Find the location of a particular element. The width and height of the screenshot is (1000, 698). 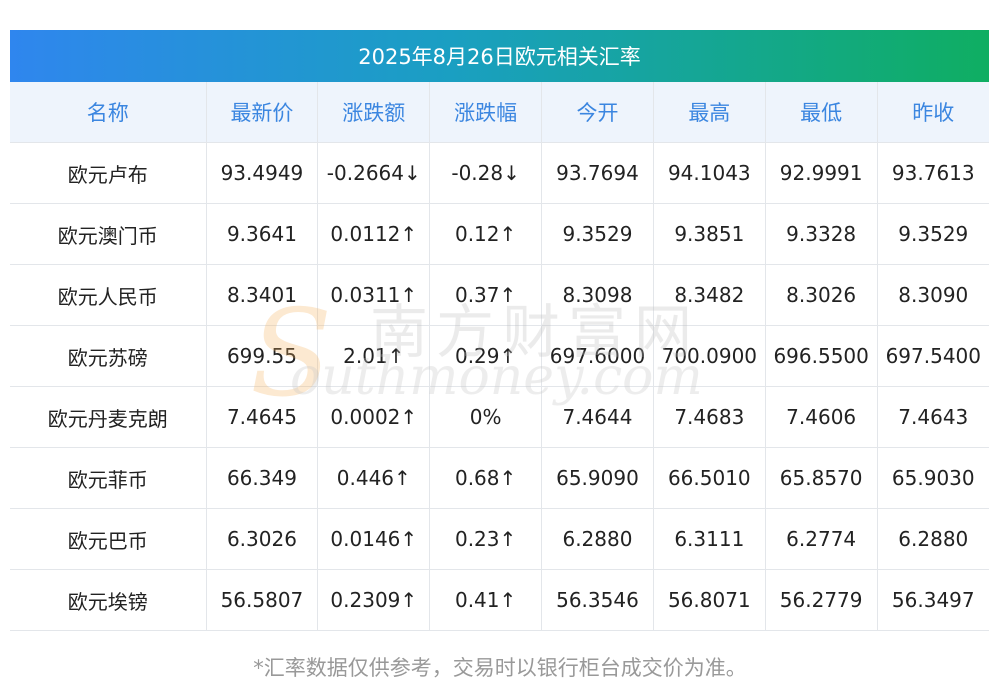

cell-prev-close: 6.2880 is located at coordinates (933, 539).